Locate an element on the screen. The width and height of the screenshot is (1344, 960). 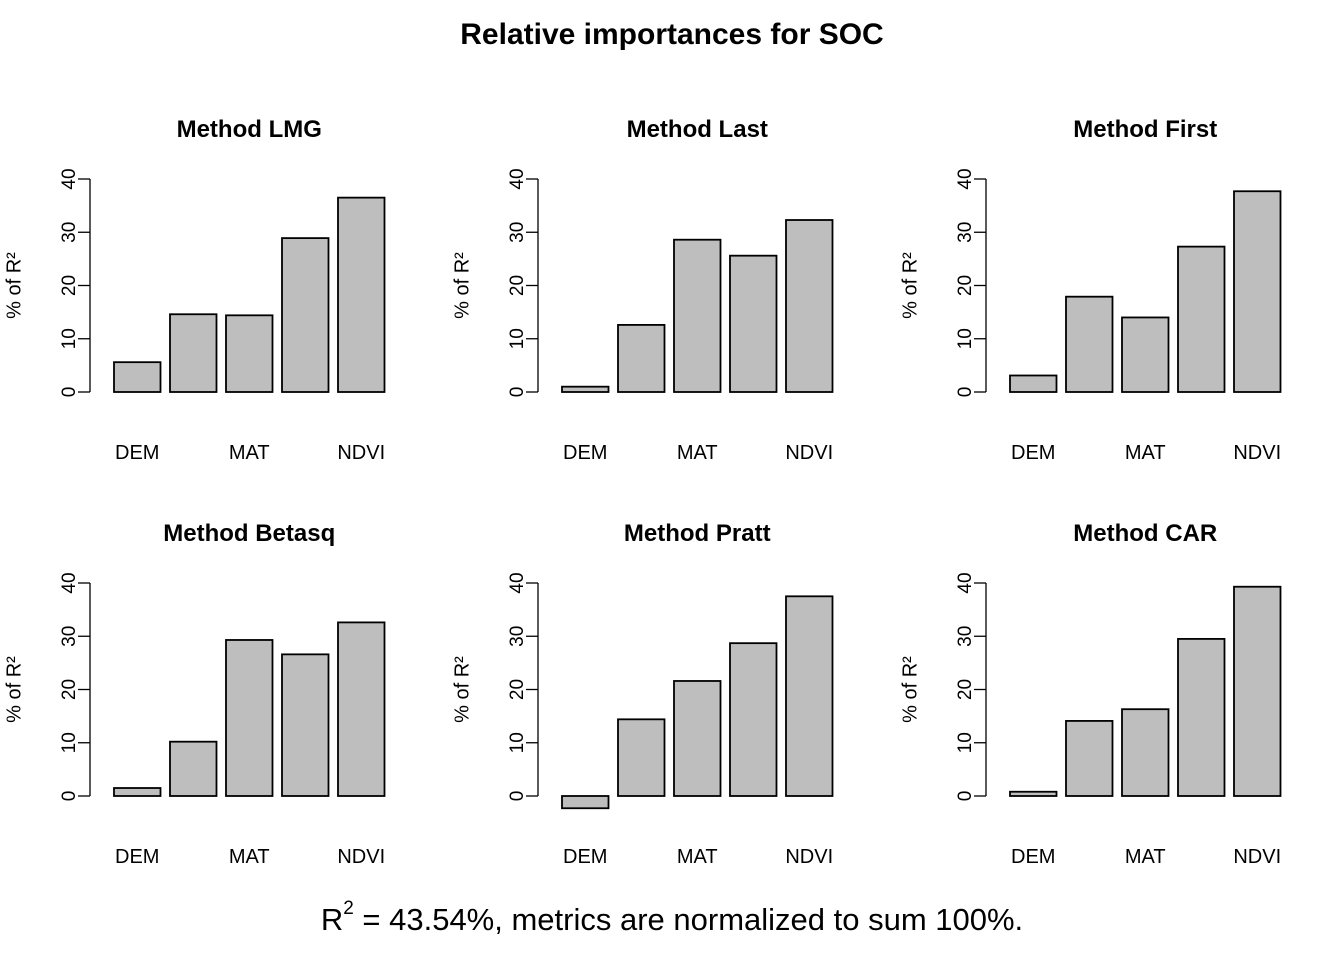
footnote-superscript: 2 is located at coordinates (348, 908).